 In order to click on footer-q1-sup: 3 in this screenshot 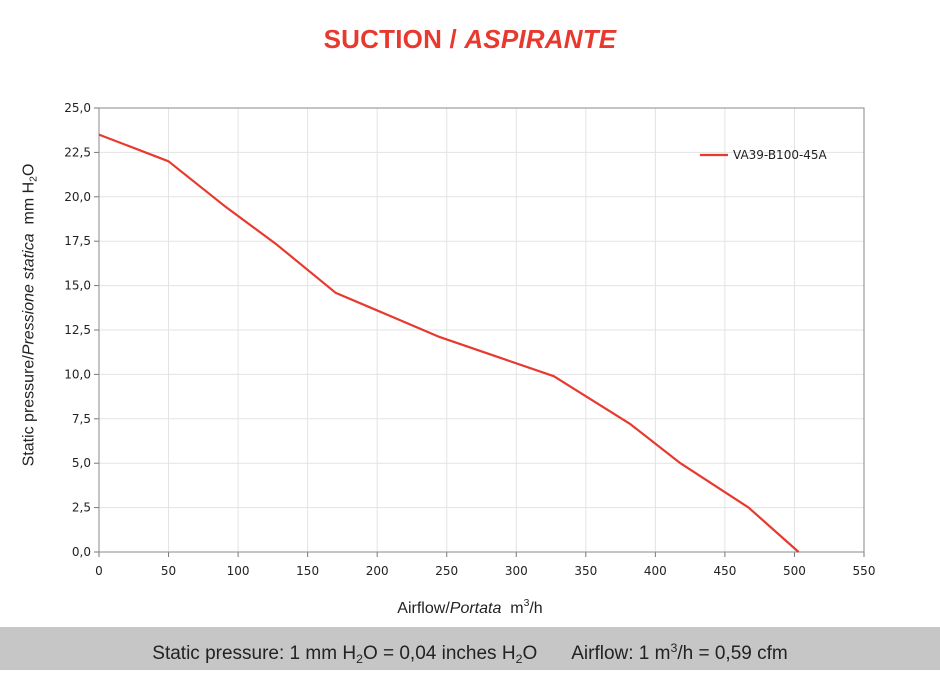, I will do `click(674, 648)`.